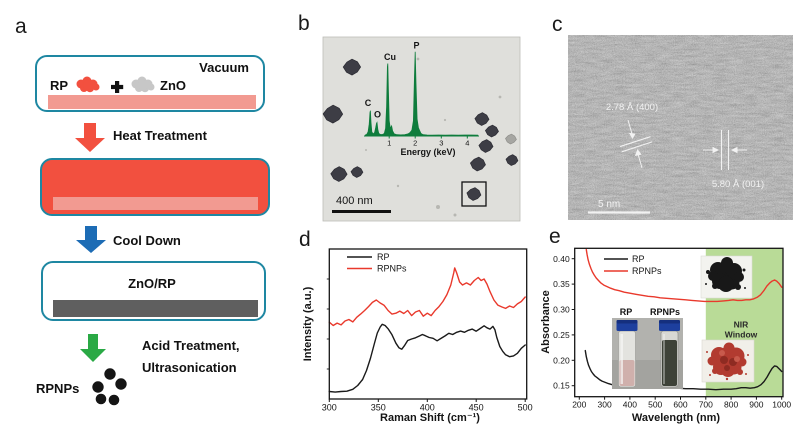  What do you see at coordinates (173, 85) in the screenshot?
I see `zno-label: ZnO` at bounding box center [173, 85].